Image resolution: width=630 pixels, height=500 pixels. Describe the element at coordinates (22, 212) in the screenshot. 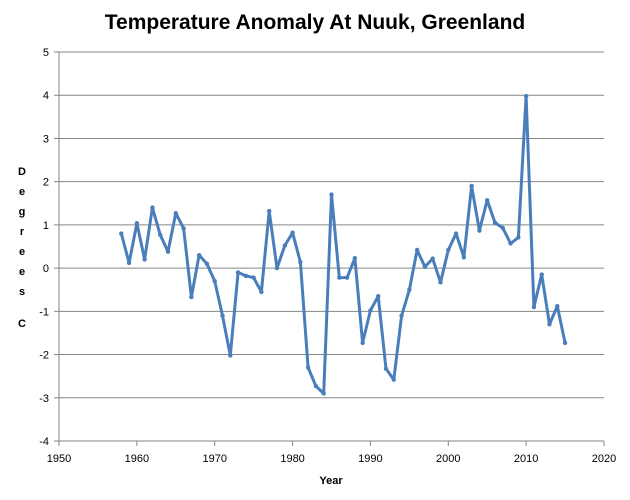

I see `y-axis-title-letter: g` at that location.